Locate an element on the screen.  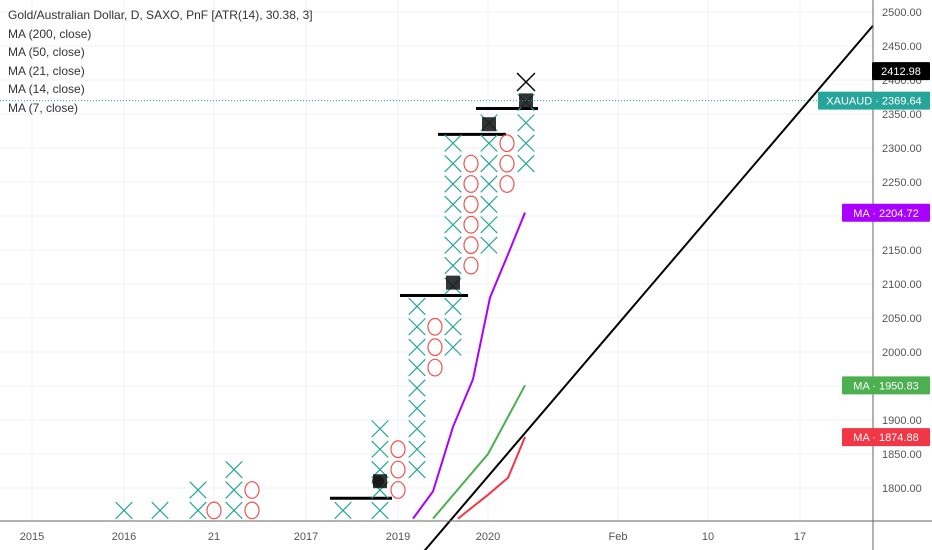
ma-7-label: MA (7, close) is located at coordinates (43, 107).